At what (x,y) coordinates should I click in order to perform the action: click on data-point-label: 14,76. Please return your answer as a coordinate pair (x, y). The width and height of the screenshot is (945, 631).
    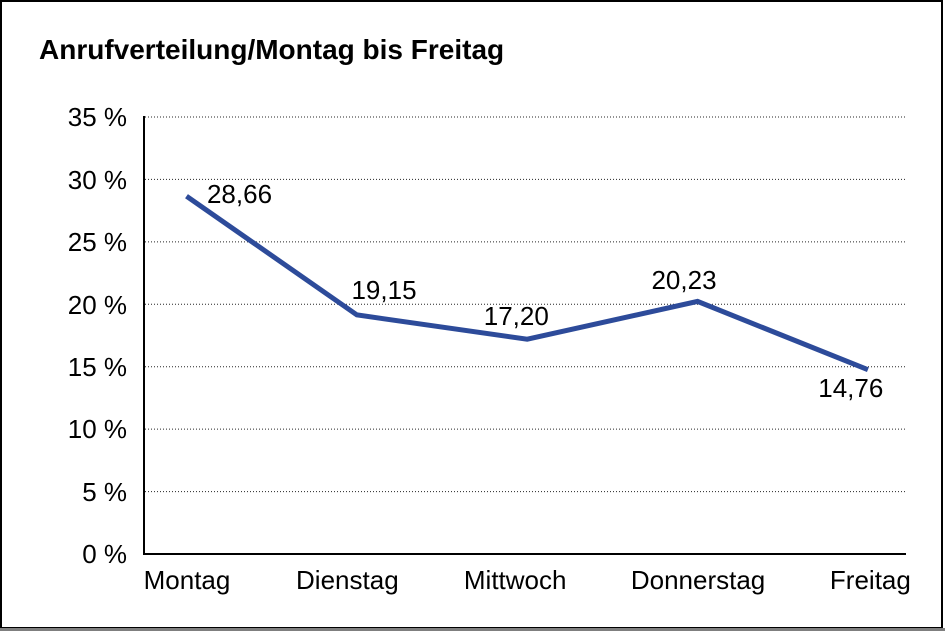
    Looking at the image, I should click on (851, 387).